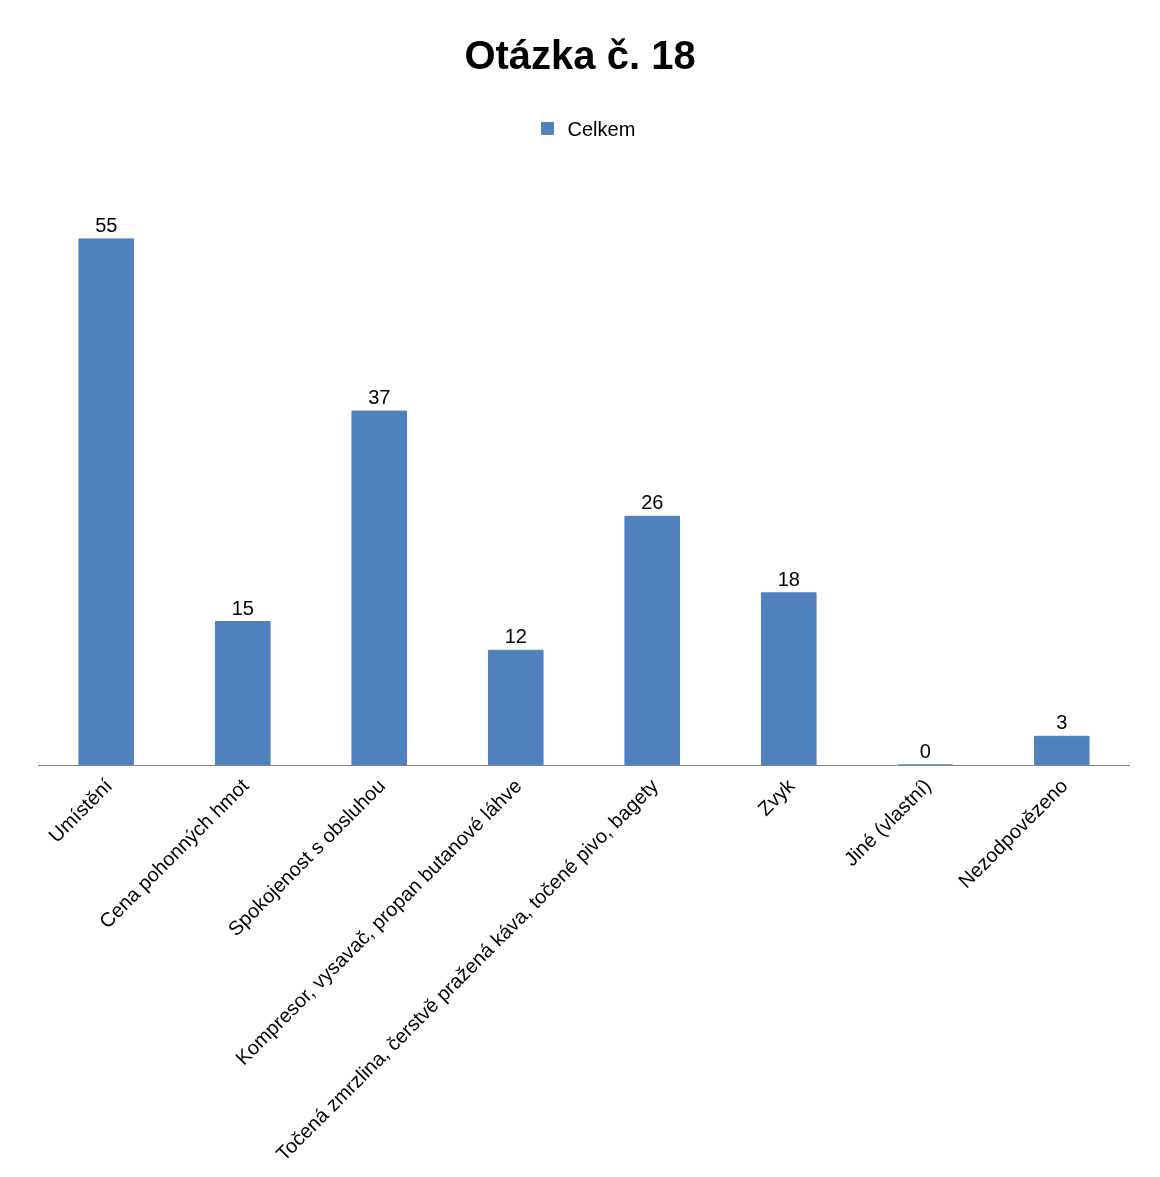 Image resolution: width=1160 pixels, height=1177 pixels. Describe the element at coordinates (106, 224) in the screenshot. I see `data-label: 55` at that location.